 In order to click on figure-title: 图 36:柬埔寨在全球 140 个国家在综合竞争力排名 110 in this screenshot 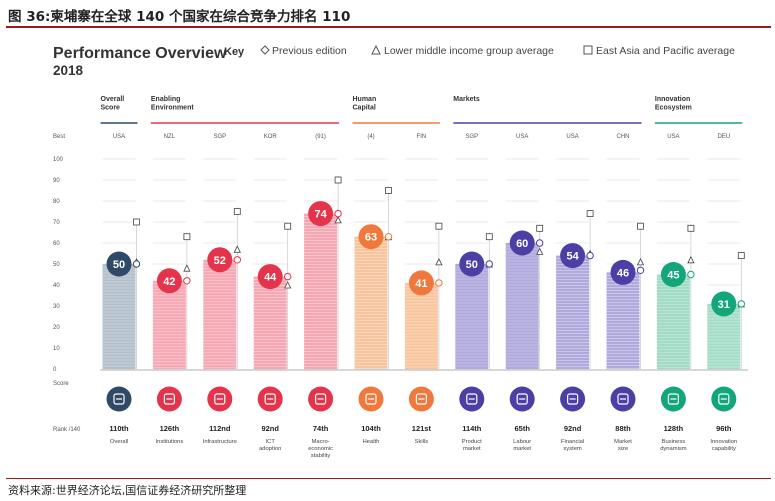, I will do `click(179, 17)`.